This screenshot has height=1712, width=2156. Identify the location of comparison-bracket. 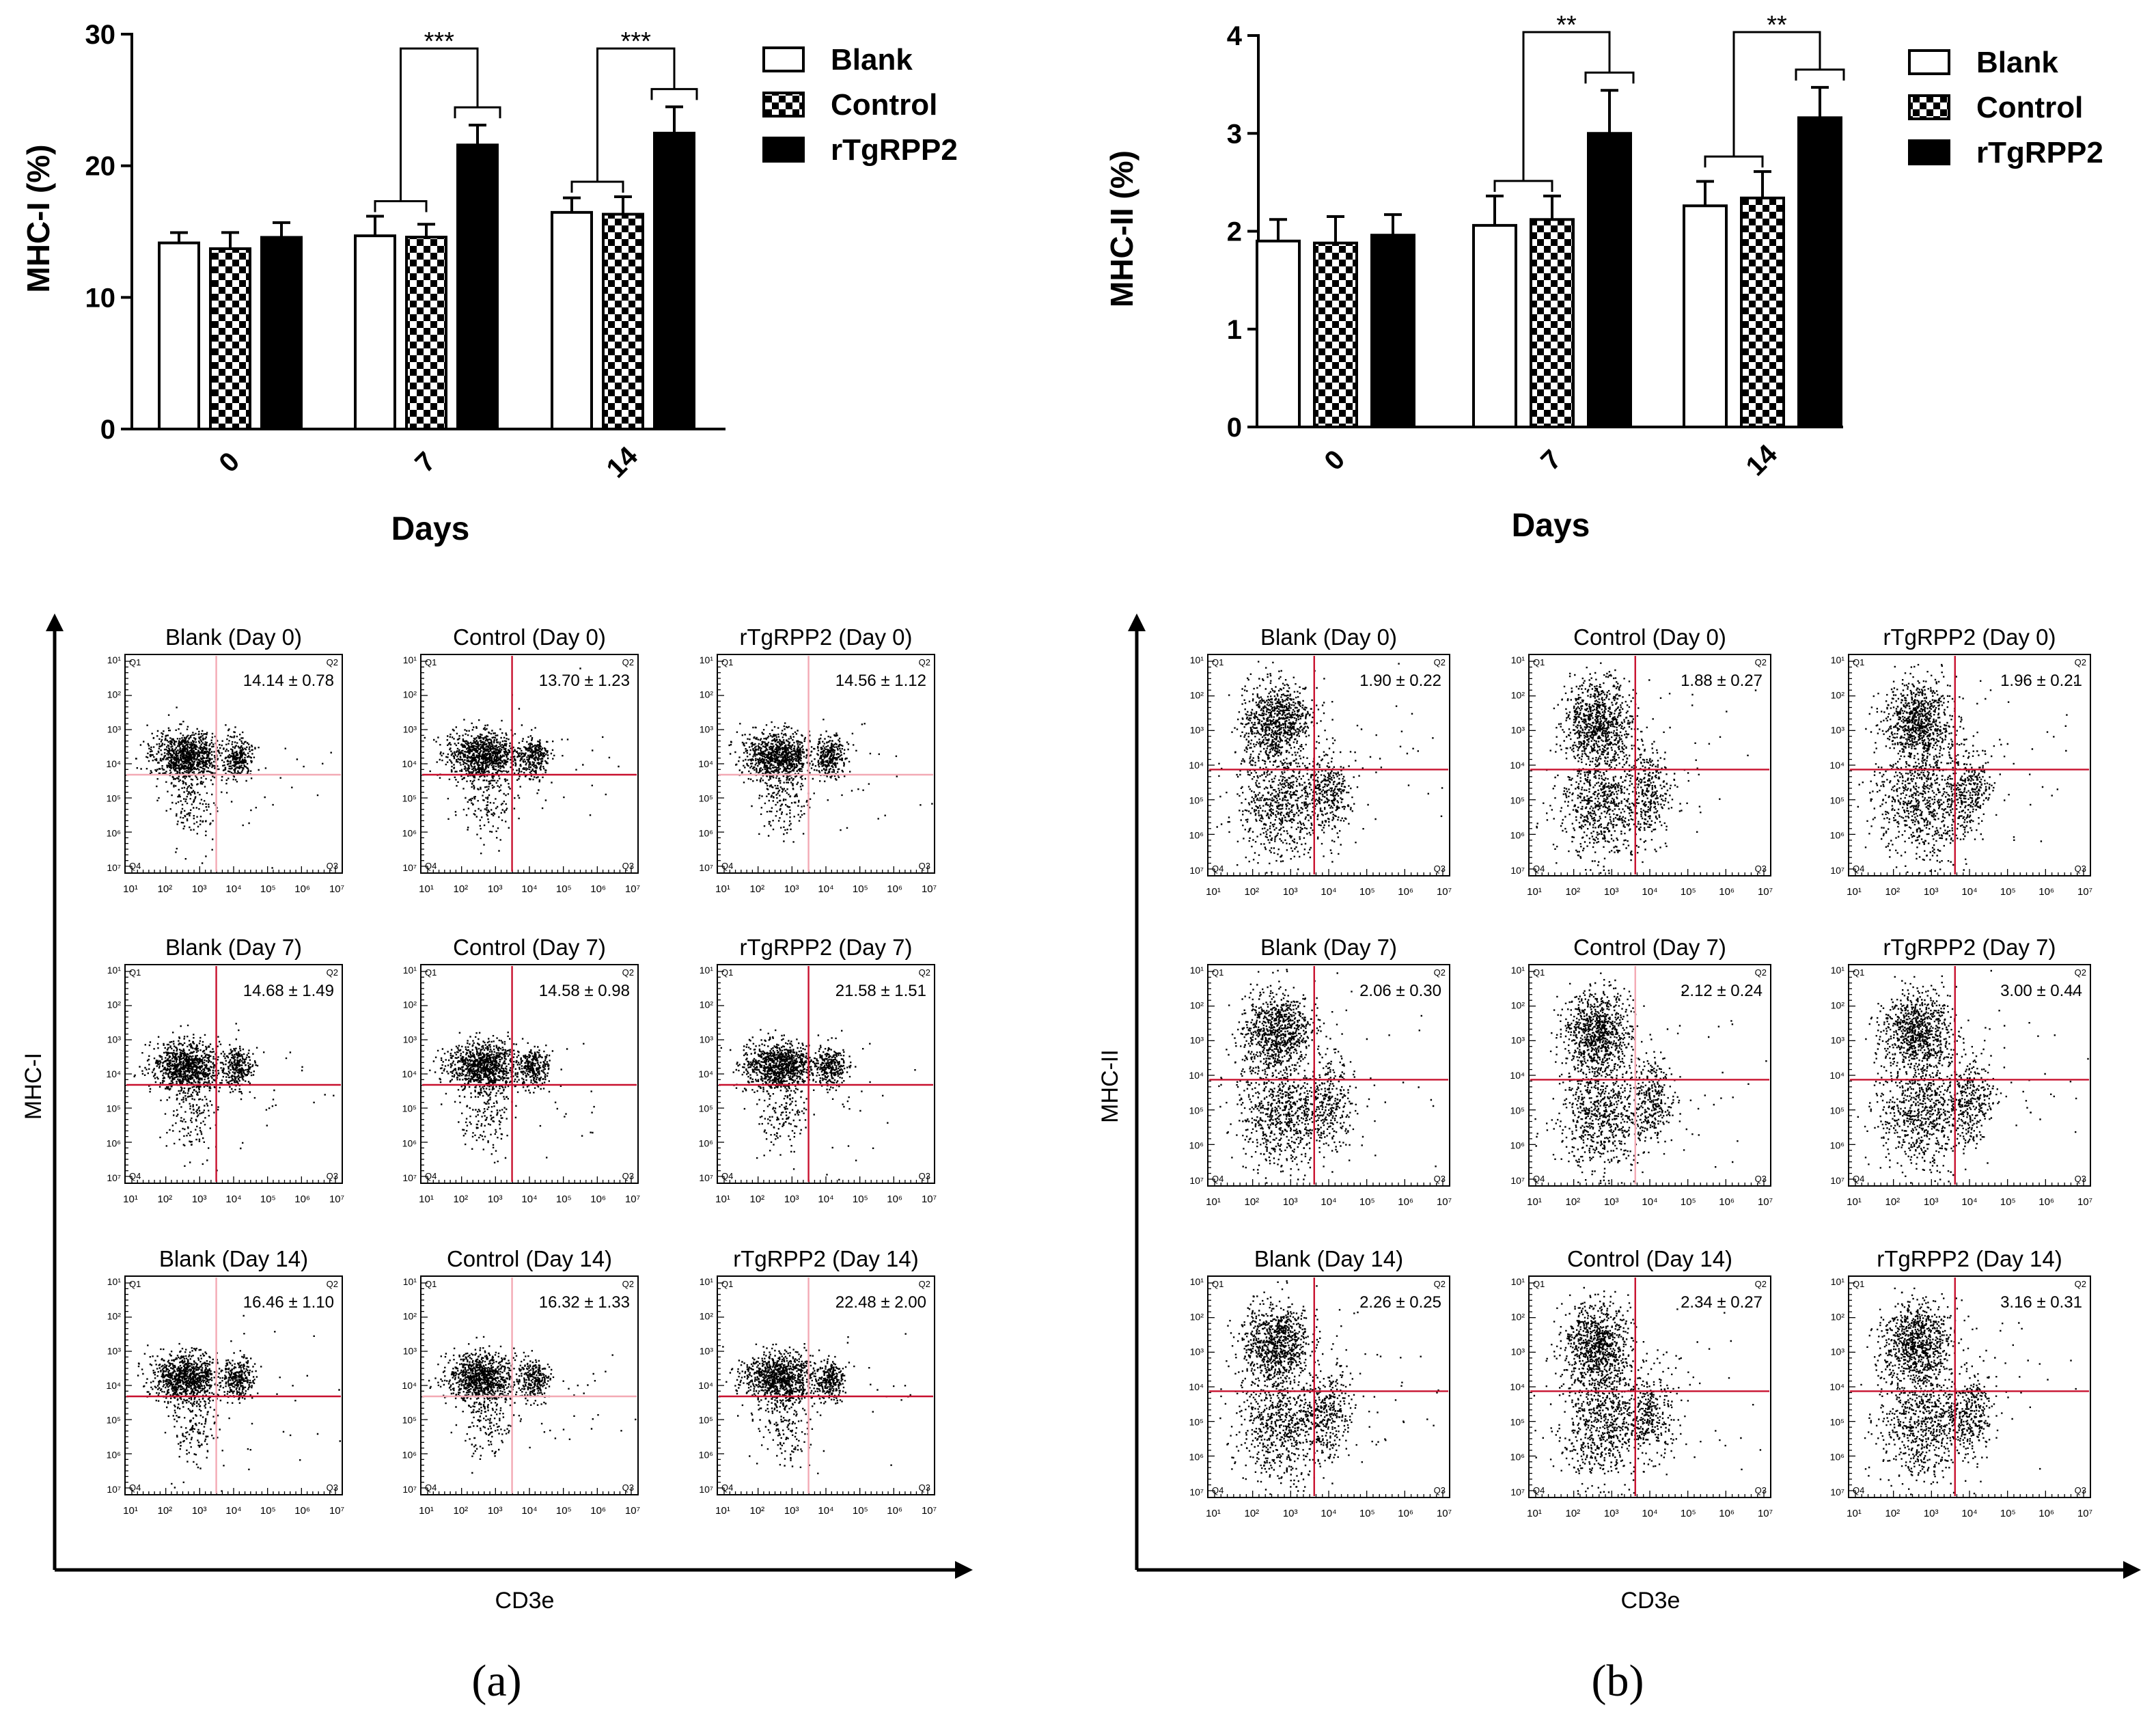
(401, 205).